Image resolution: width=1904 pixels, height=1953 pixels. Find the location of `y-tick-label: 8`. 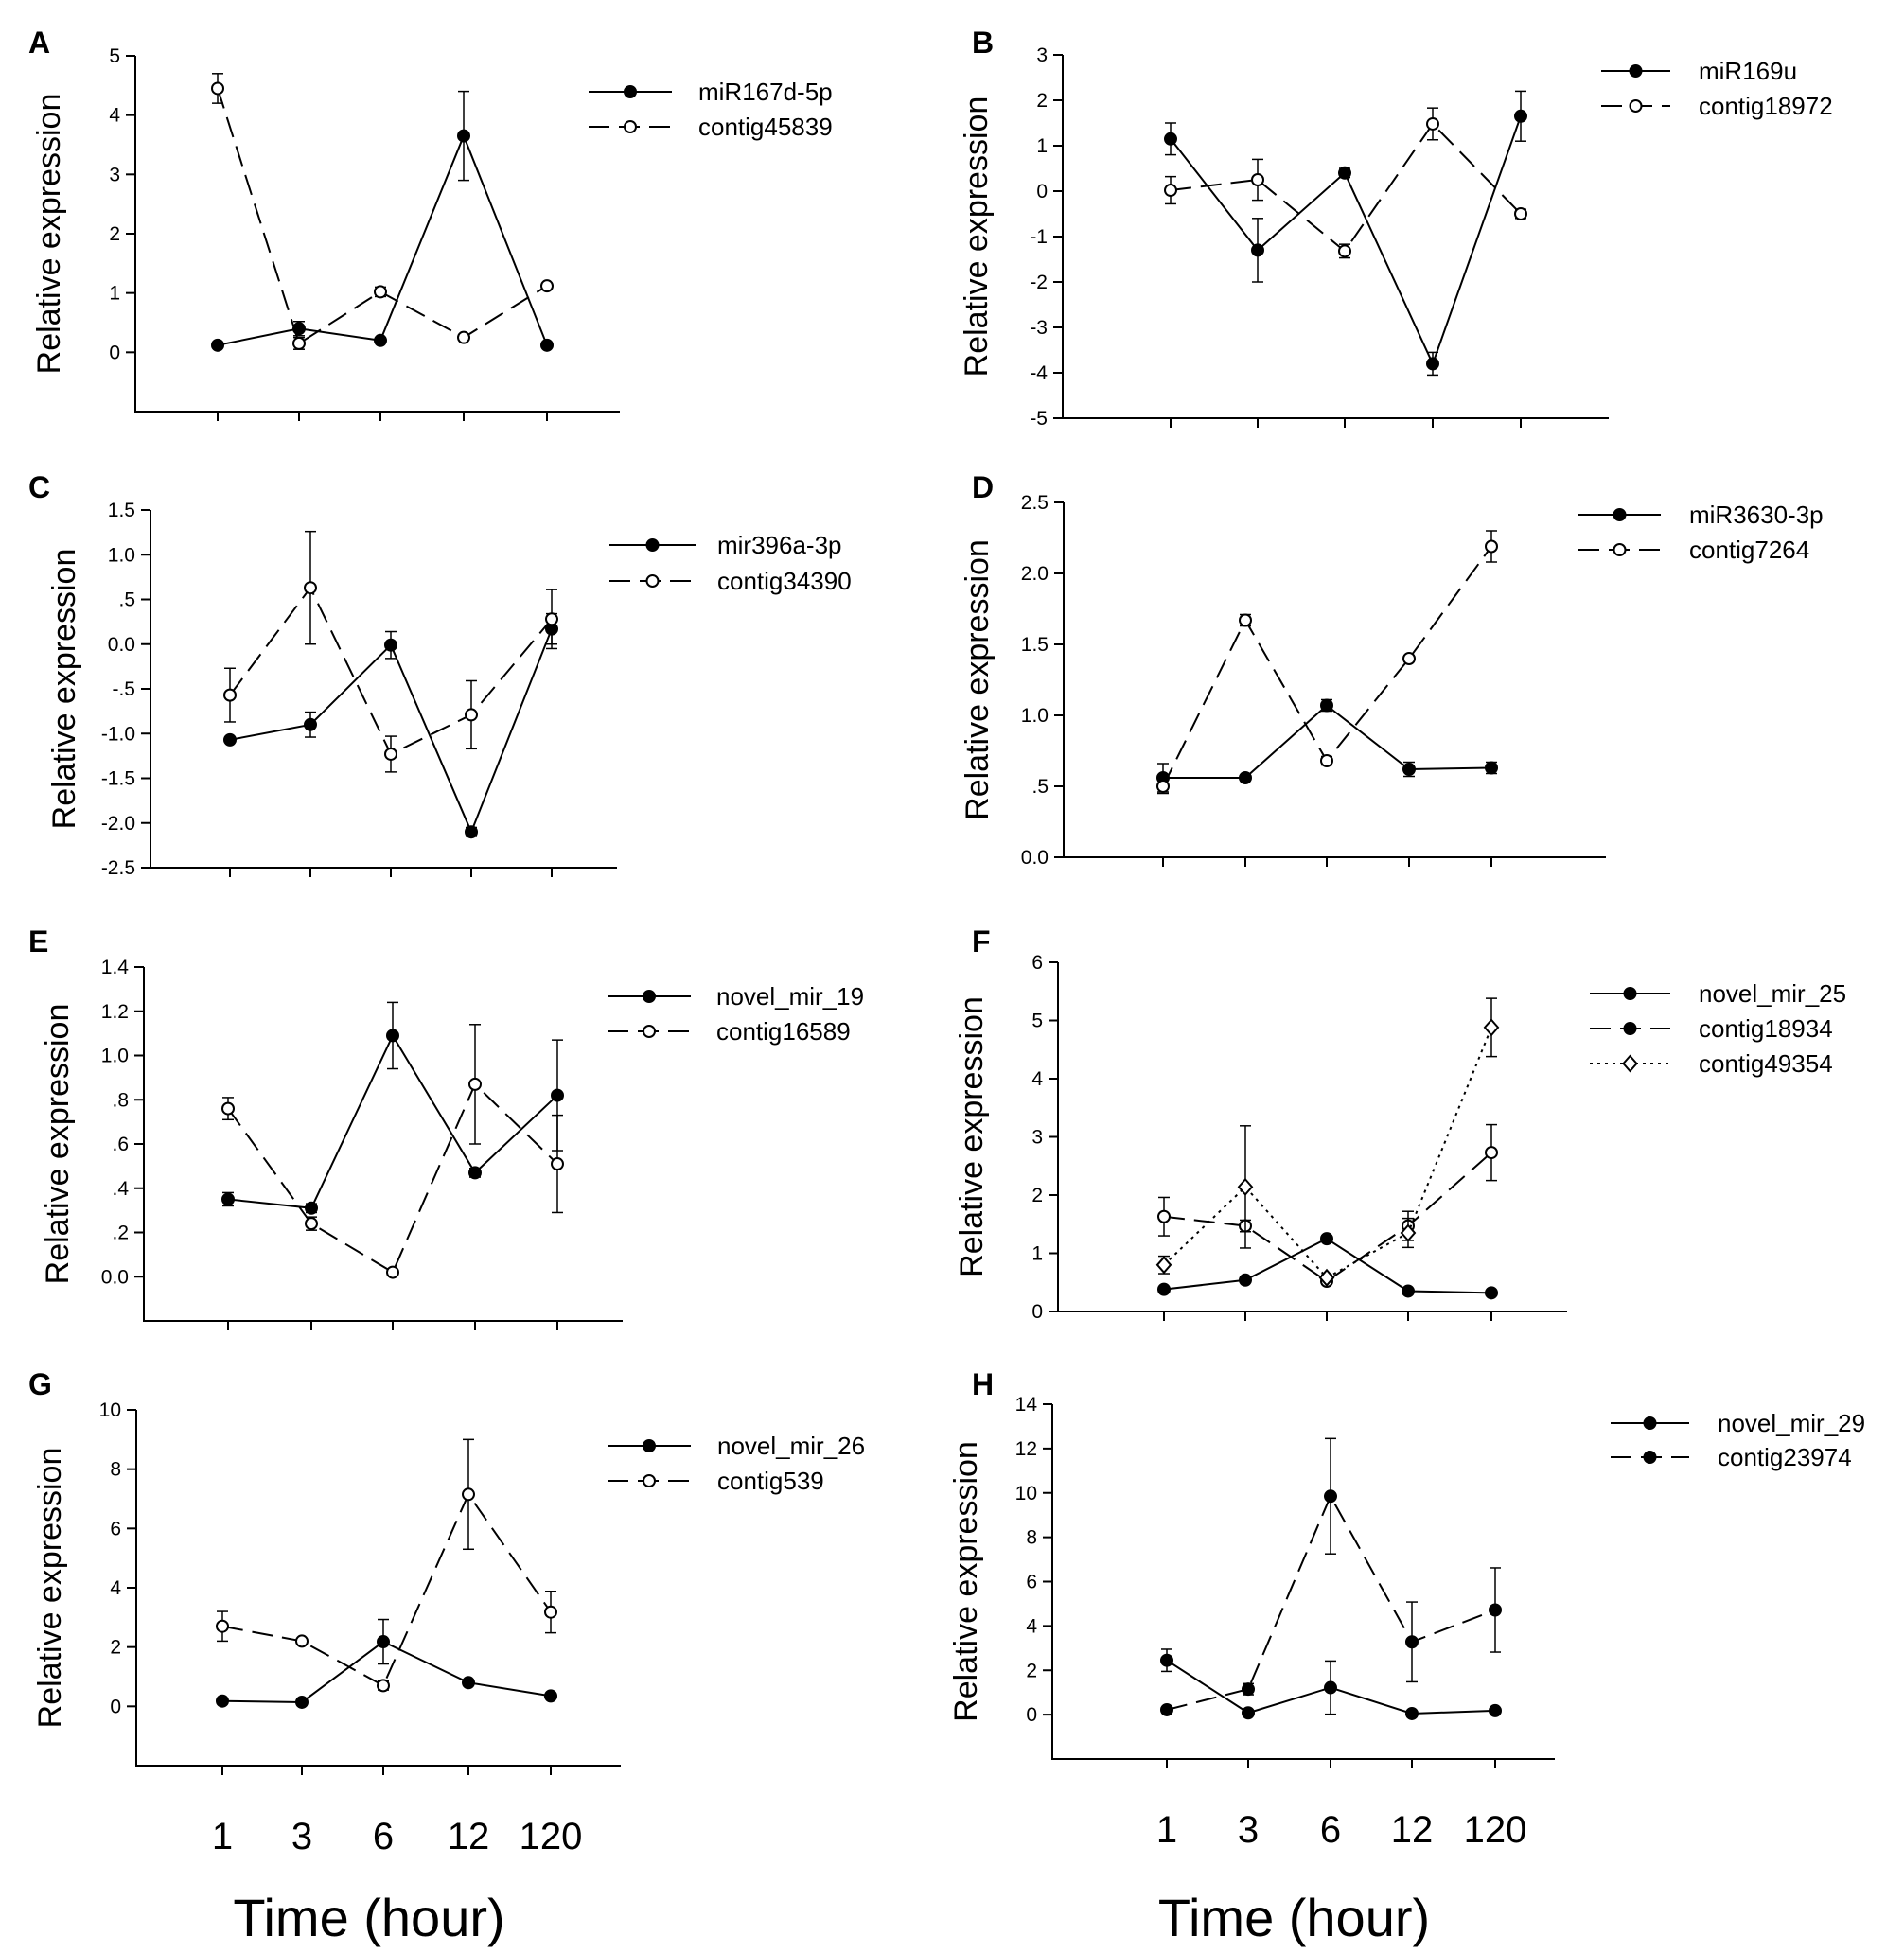

y-tick-label: 8 is located at coordinates (115, 1470).